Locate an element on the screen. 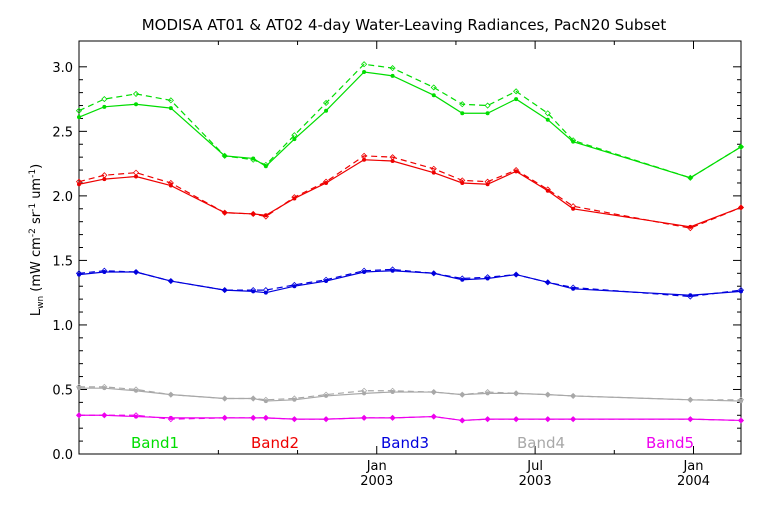  x-tick-year: 2003 is located at coordinates (376, 481).